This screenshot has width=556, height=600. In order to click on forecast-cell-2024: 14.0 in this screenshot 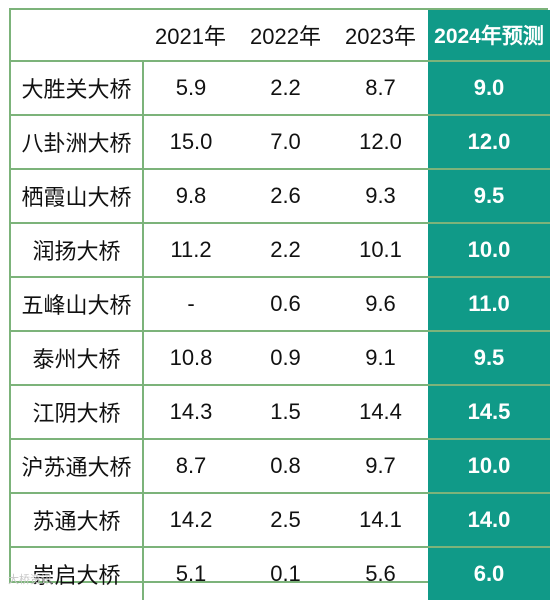, I will do `click(489, 519)`.